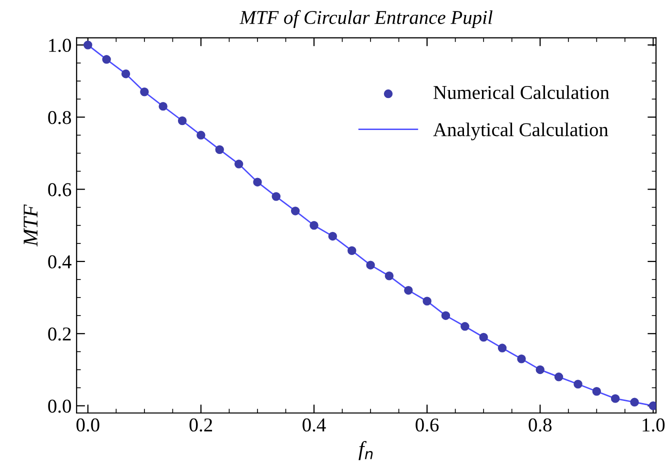 The height and width of the screenshot is (472, 666). Describe the element at coordinates (365, 450) in the screenshot. I see `x-axis-title: f$_{n}$` at that location.